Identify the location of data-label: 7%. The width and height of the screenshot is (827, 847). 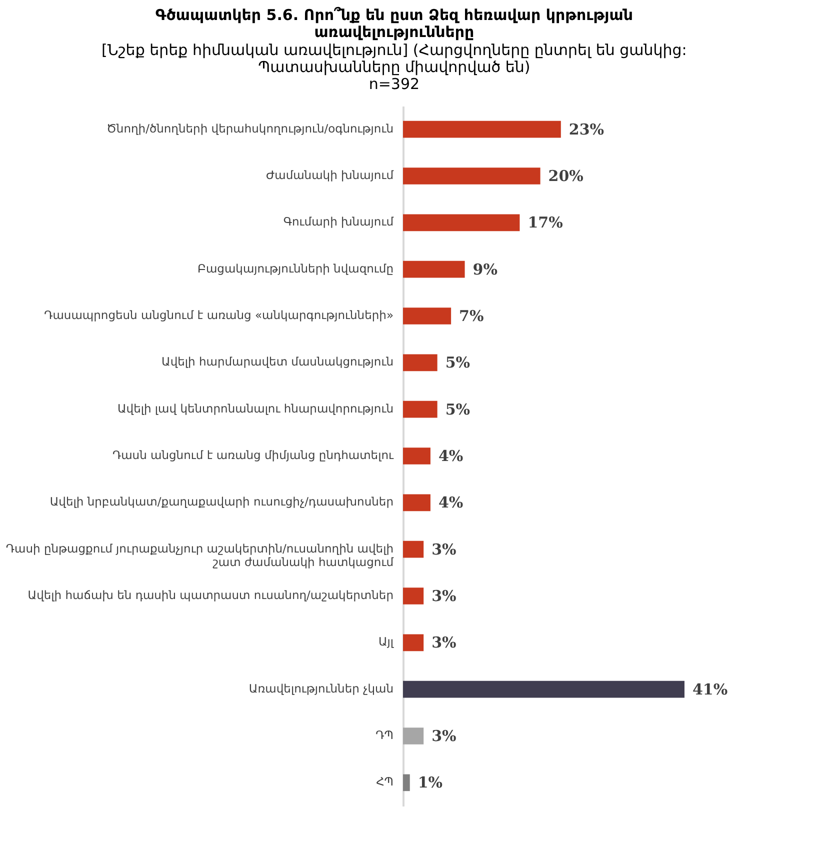
(471, 316).